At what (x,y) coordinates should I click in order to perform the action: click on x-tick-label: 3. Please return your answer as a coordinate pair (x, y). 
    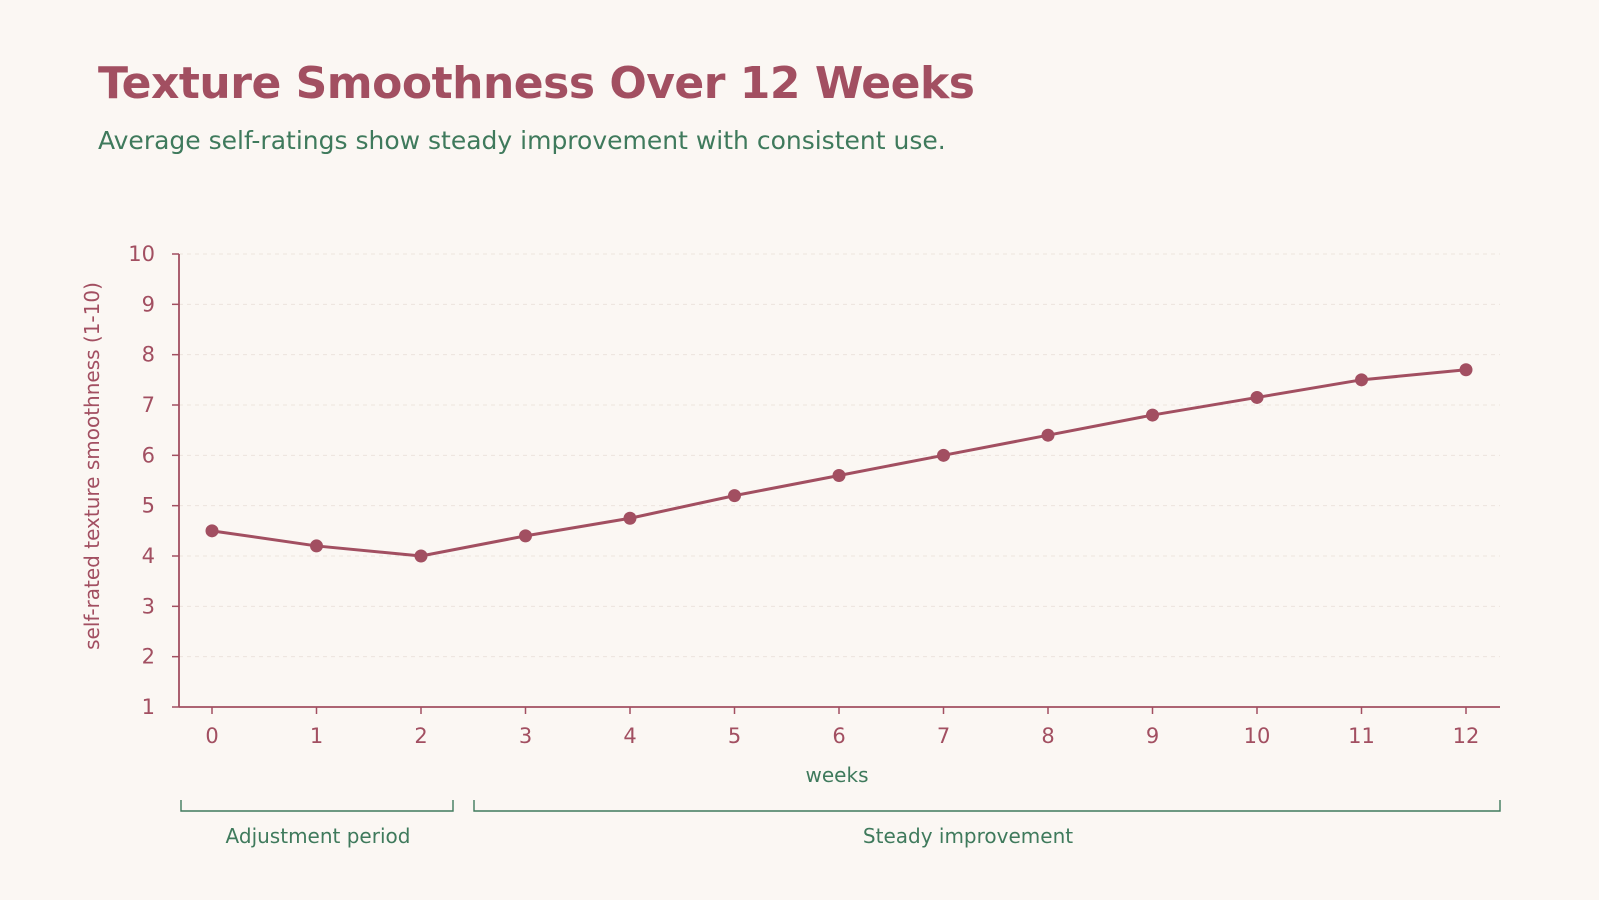
    Looking at the image, I should click on (525, 736).